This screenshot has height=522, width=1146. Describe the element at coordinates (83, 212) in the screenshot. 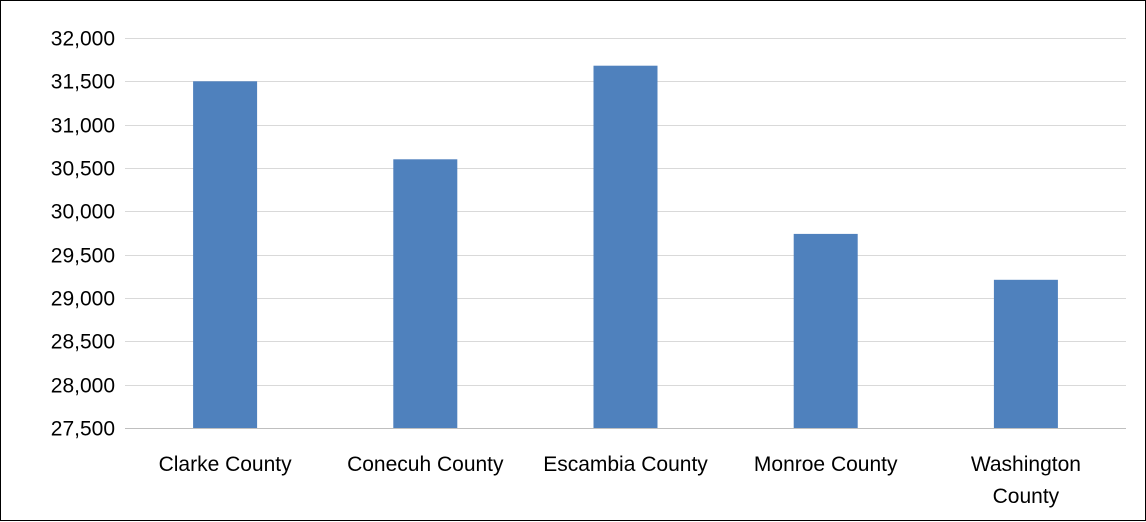

I see `y-tick-label: 30,000` at that location.